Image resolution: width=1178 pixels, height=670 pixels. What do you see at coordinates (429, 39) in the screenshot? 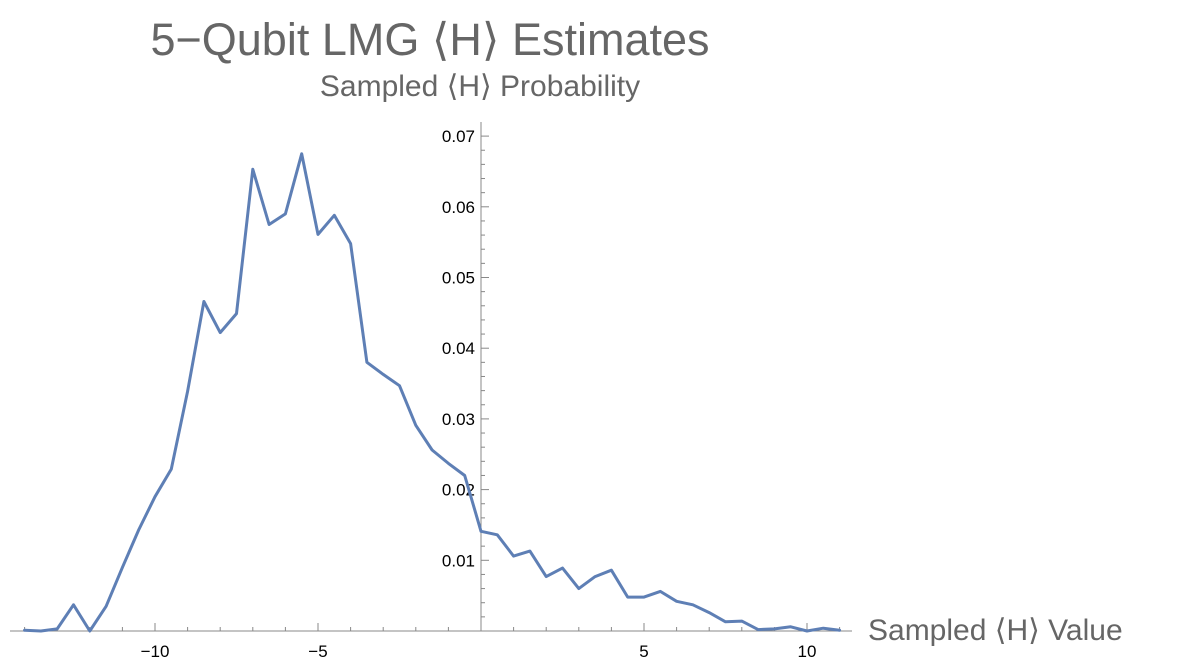
I see `chart-title: 5−Qubit LMG ⟨H⟩ Estimates` at bounding box center [429, 39].